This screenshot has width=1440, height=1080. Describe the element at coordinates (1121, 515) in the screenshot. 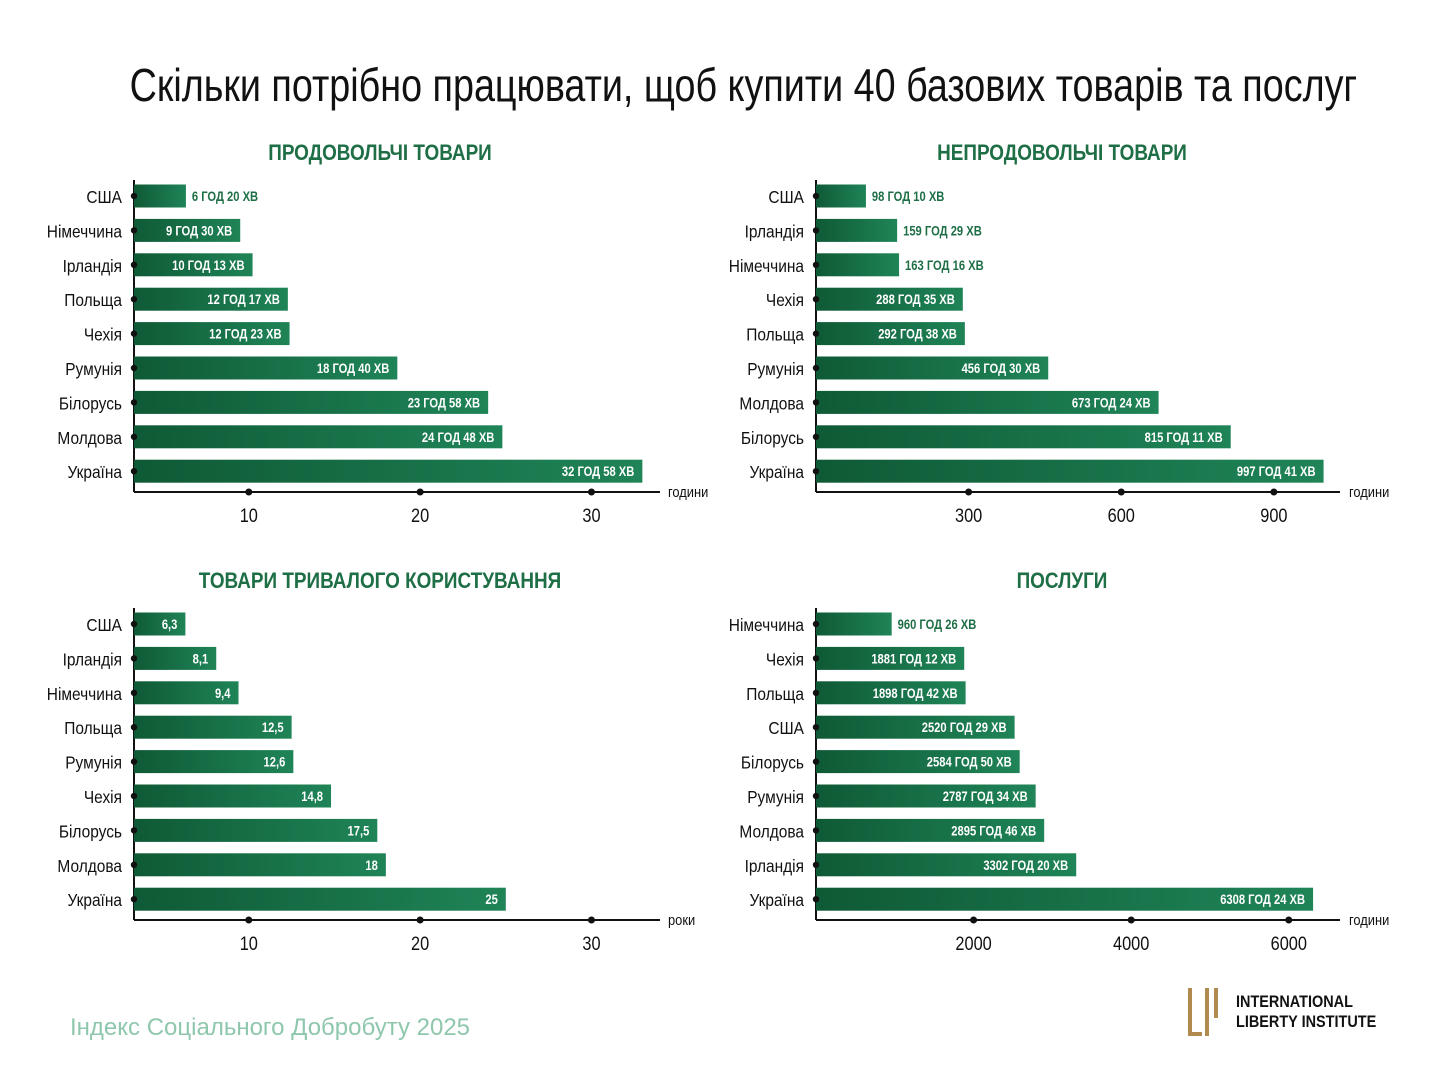

I see `x-tick-label: 600` at that location.